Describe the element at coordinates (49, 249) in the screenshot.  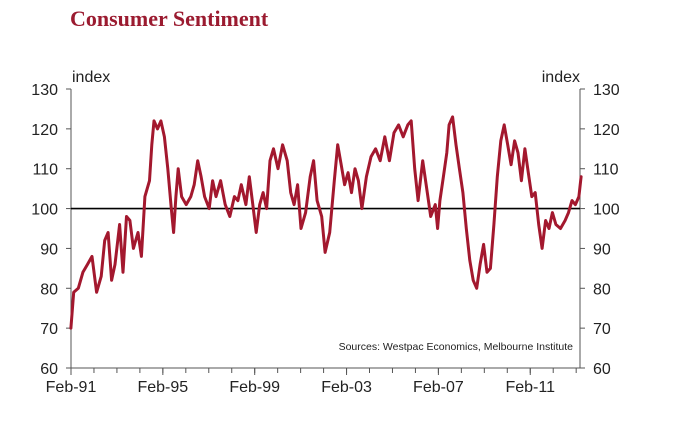
I see `y-tick-label-left: 90` at that location.